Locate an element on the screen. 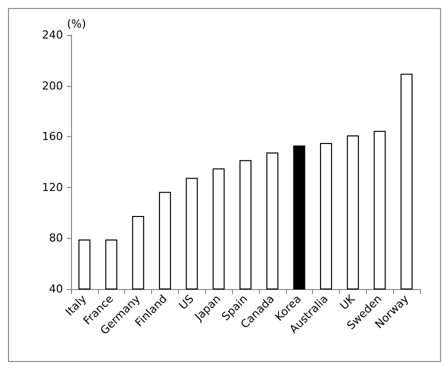 This screenshot has width=443, height=366. y-tick-label: 160 is located at coordinates (52, 137).